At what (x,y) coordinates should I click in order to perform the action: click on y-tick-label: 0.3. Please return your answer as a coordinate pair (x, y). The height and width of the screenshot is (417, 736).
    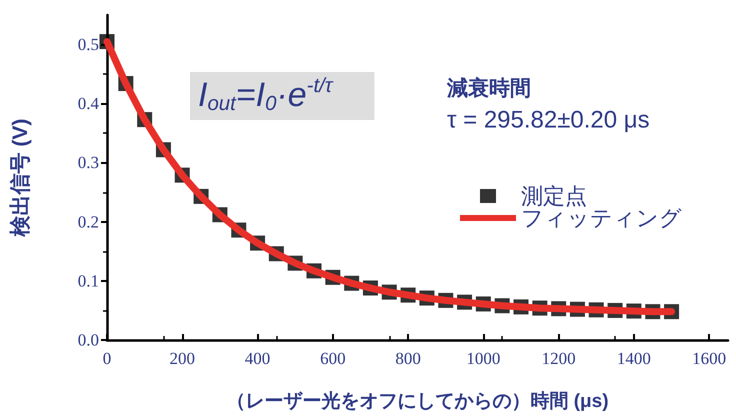
    Looking at the image, I should click on (88, 162).